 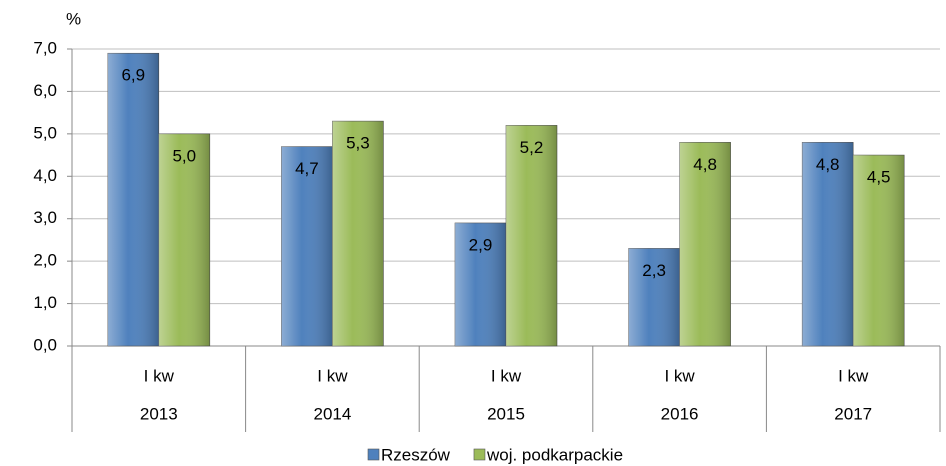 I want to click on data-label: 4,7, so click(x=307, y=168).